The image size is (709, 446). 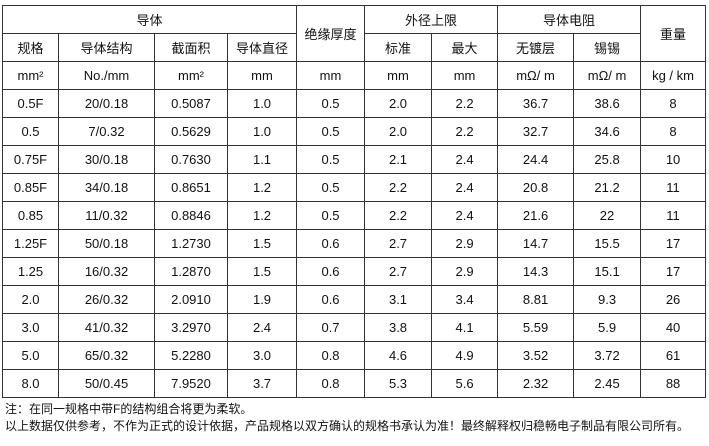 I want to click on data-cell: 2.4, so click(x=465, y=187).